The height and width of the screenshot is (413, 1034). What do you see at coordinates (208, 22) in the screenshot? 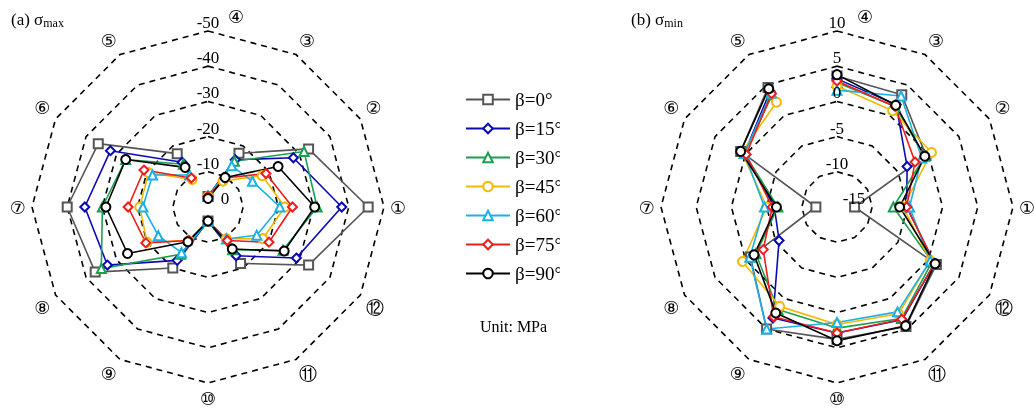
I see `y-tick-label: -50` at bounding box center [208, 22].